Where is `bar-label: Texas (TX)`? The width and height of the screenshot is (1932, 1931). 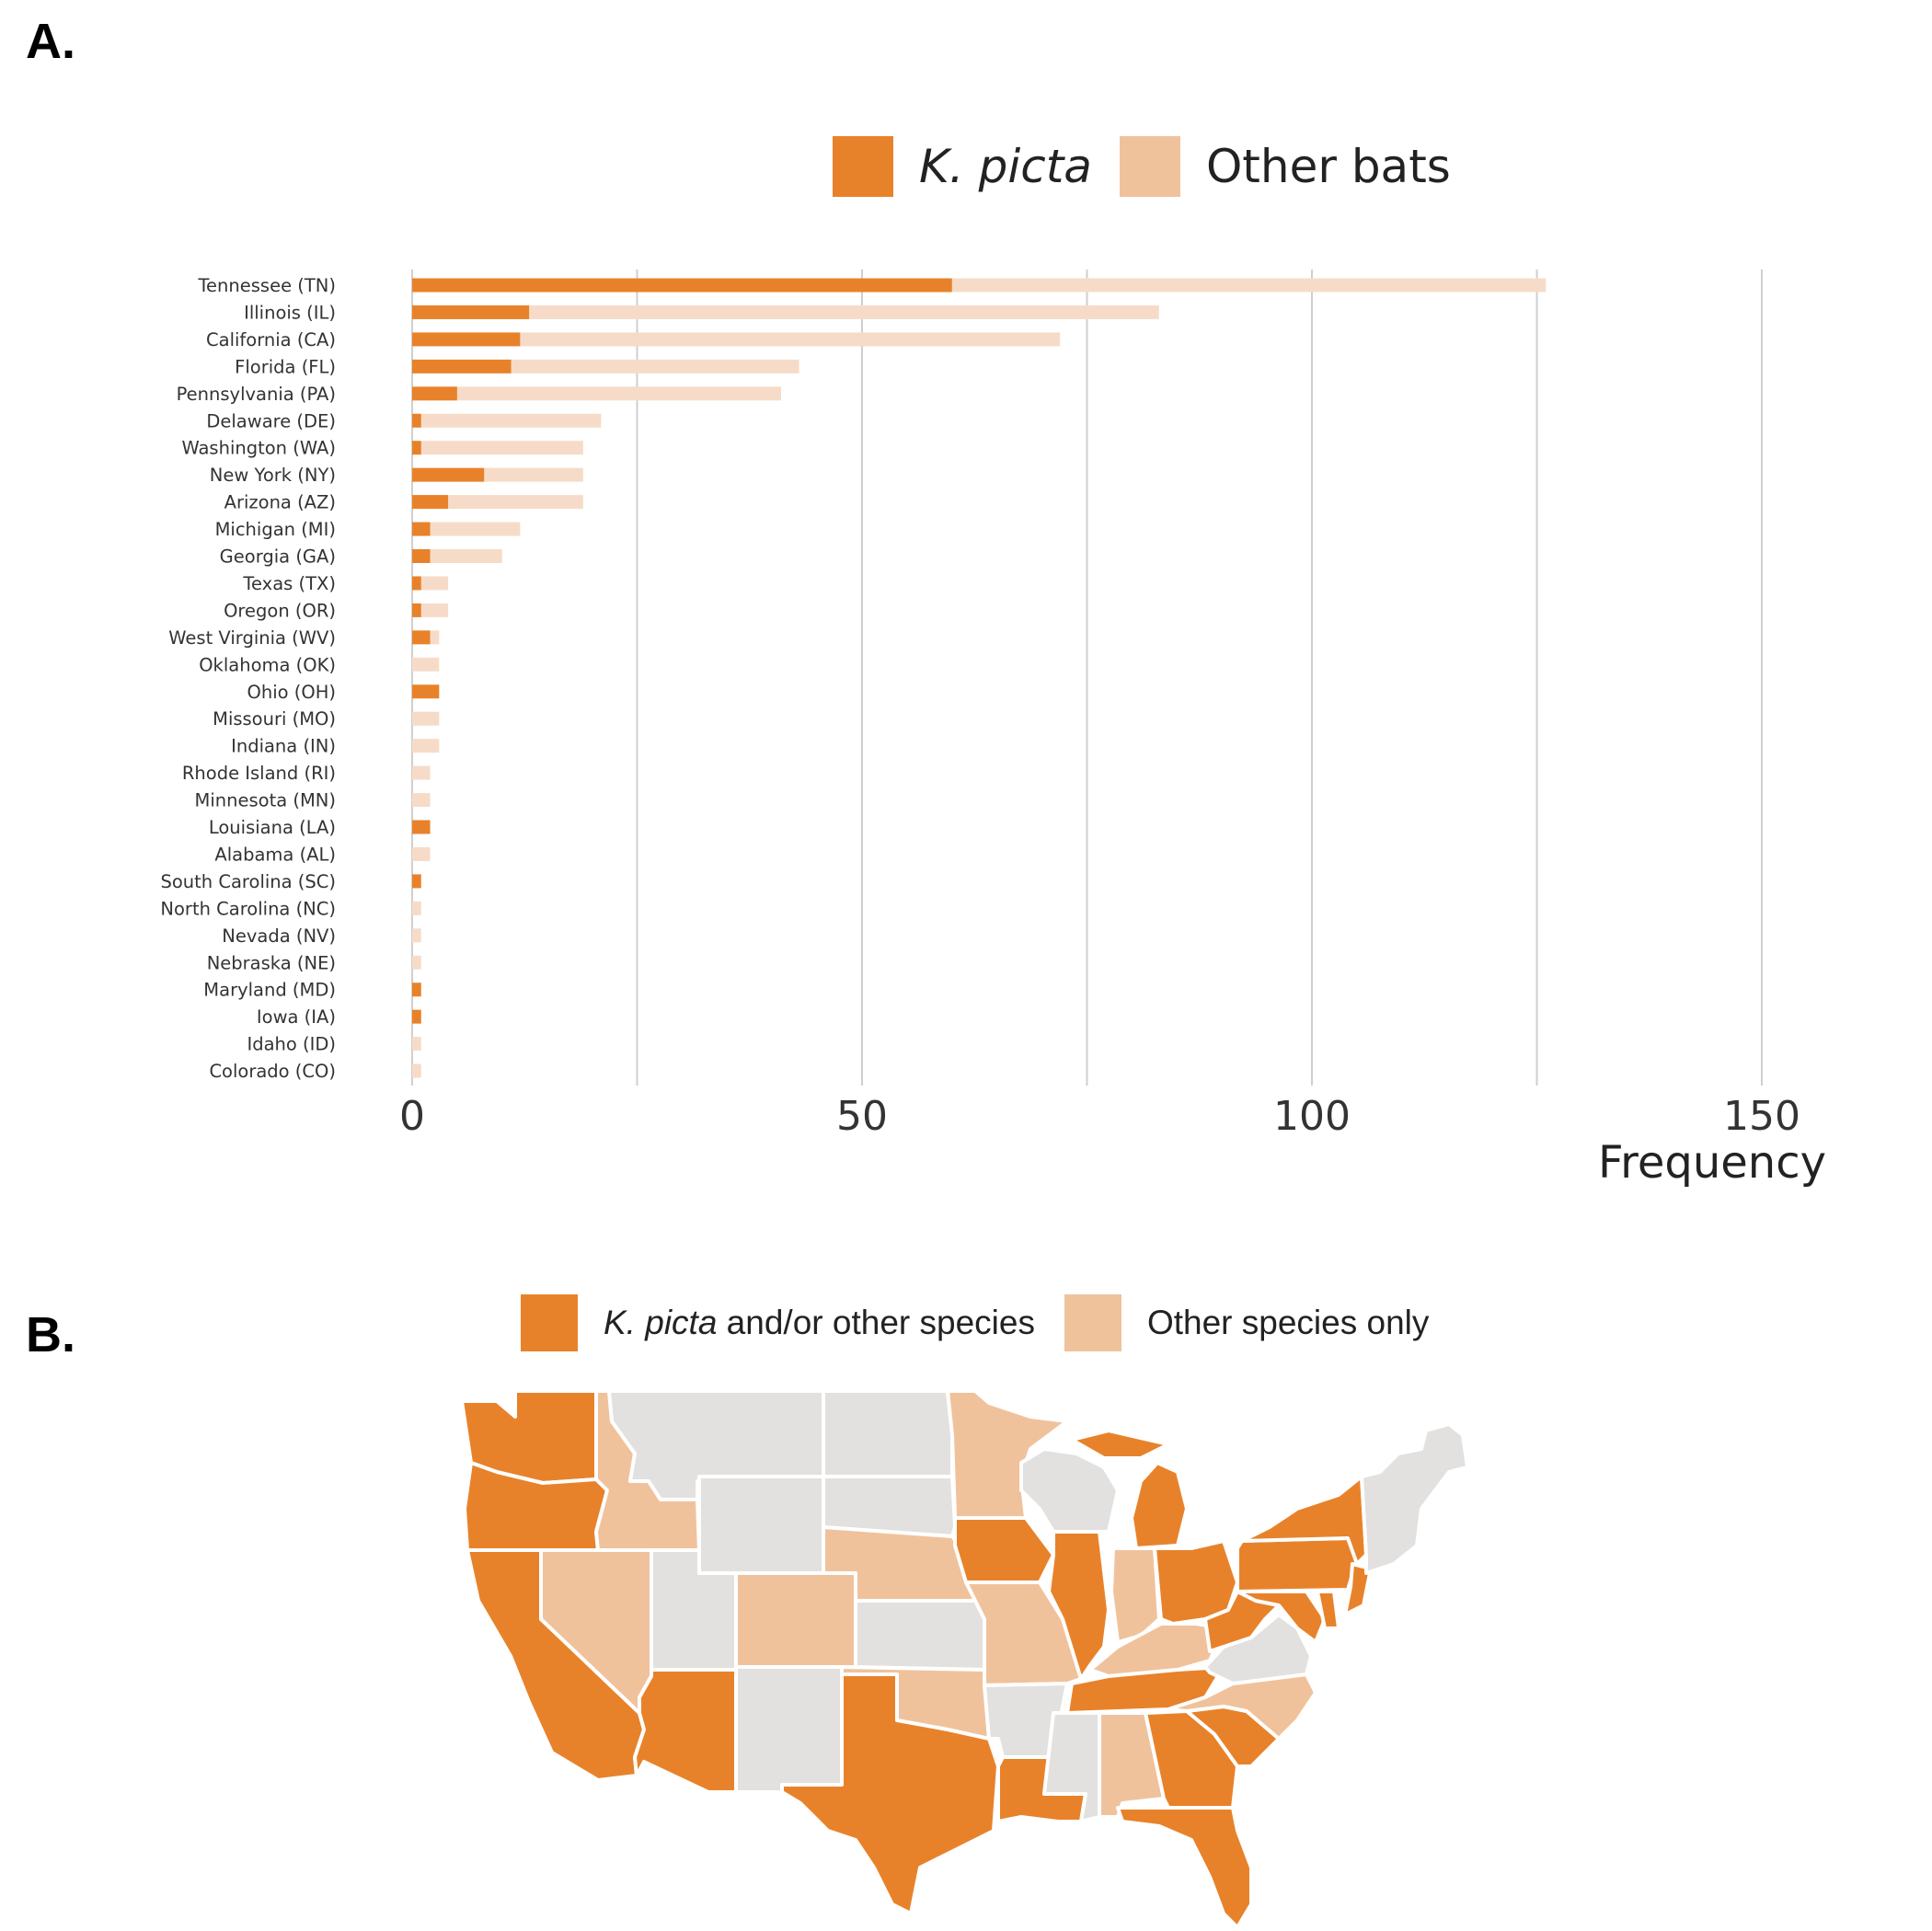 bar-label: Texas (TX) is located at coordinates (289, 583).